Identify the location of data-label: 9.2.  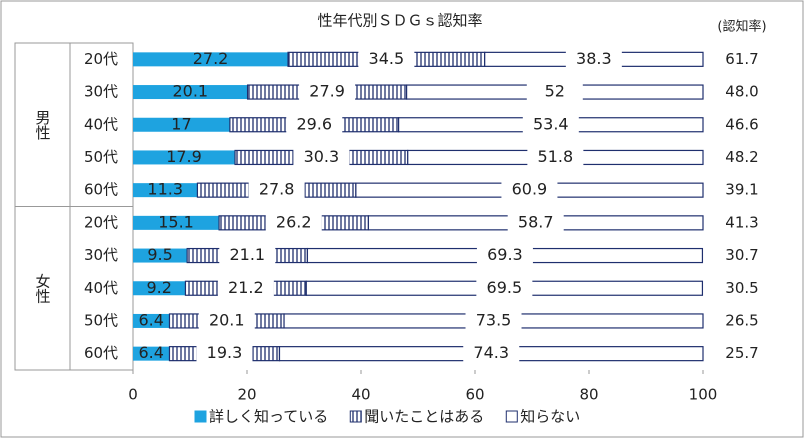
(158, 287).